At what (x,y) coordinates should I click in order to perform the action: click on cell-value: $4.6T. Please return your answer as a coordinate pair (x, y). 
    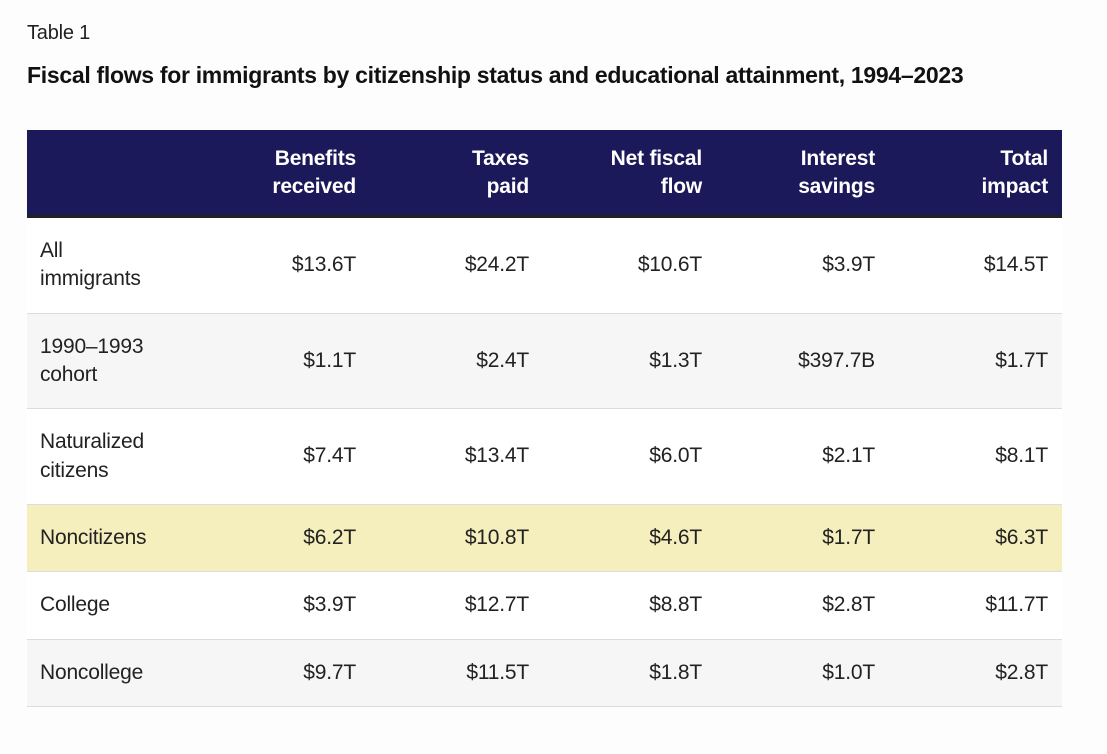
    Looking at the image, I should click on (675, 537).